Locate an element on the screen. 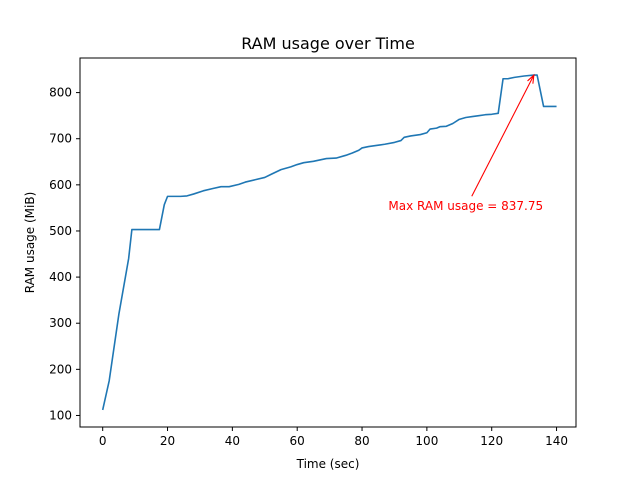 The width and height of the screenshot is (640, 480). y-tick-label: 700 is located at coordinates (60, 139).